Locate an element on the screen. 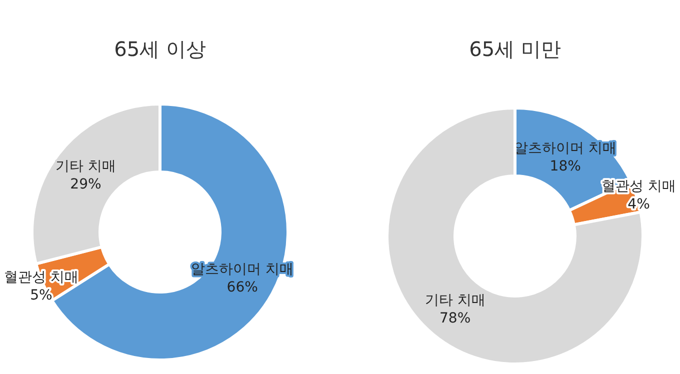 This screenshot has height=374, width=680. data-label: 5% is located at coordinates (41, 295).